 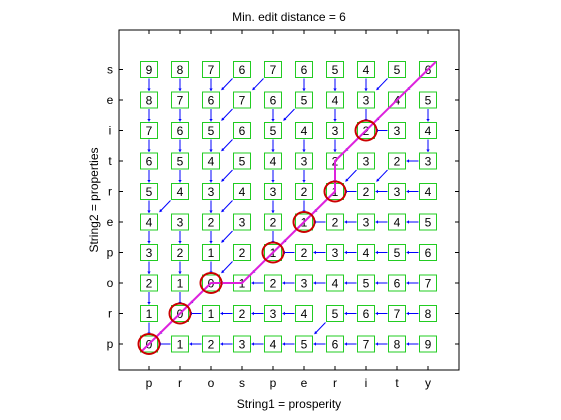 What do you see at coordinates (149, 70) in the screenshot?
I see `cell-value: 9` at bounding box center [149, 70].